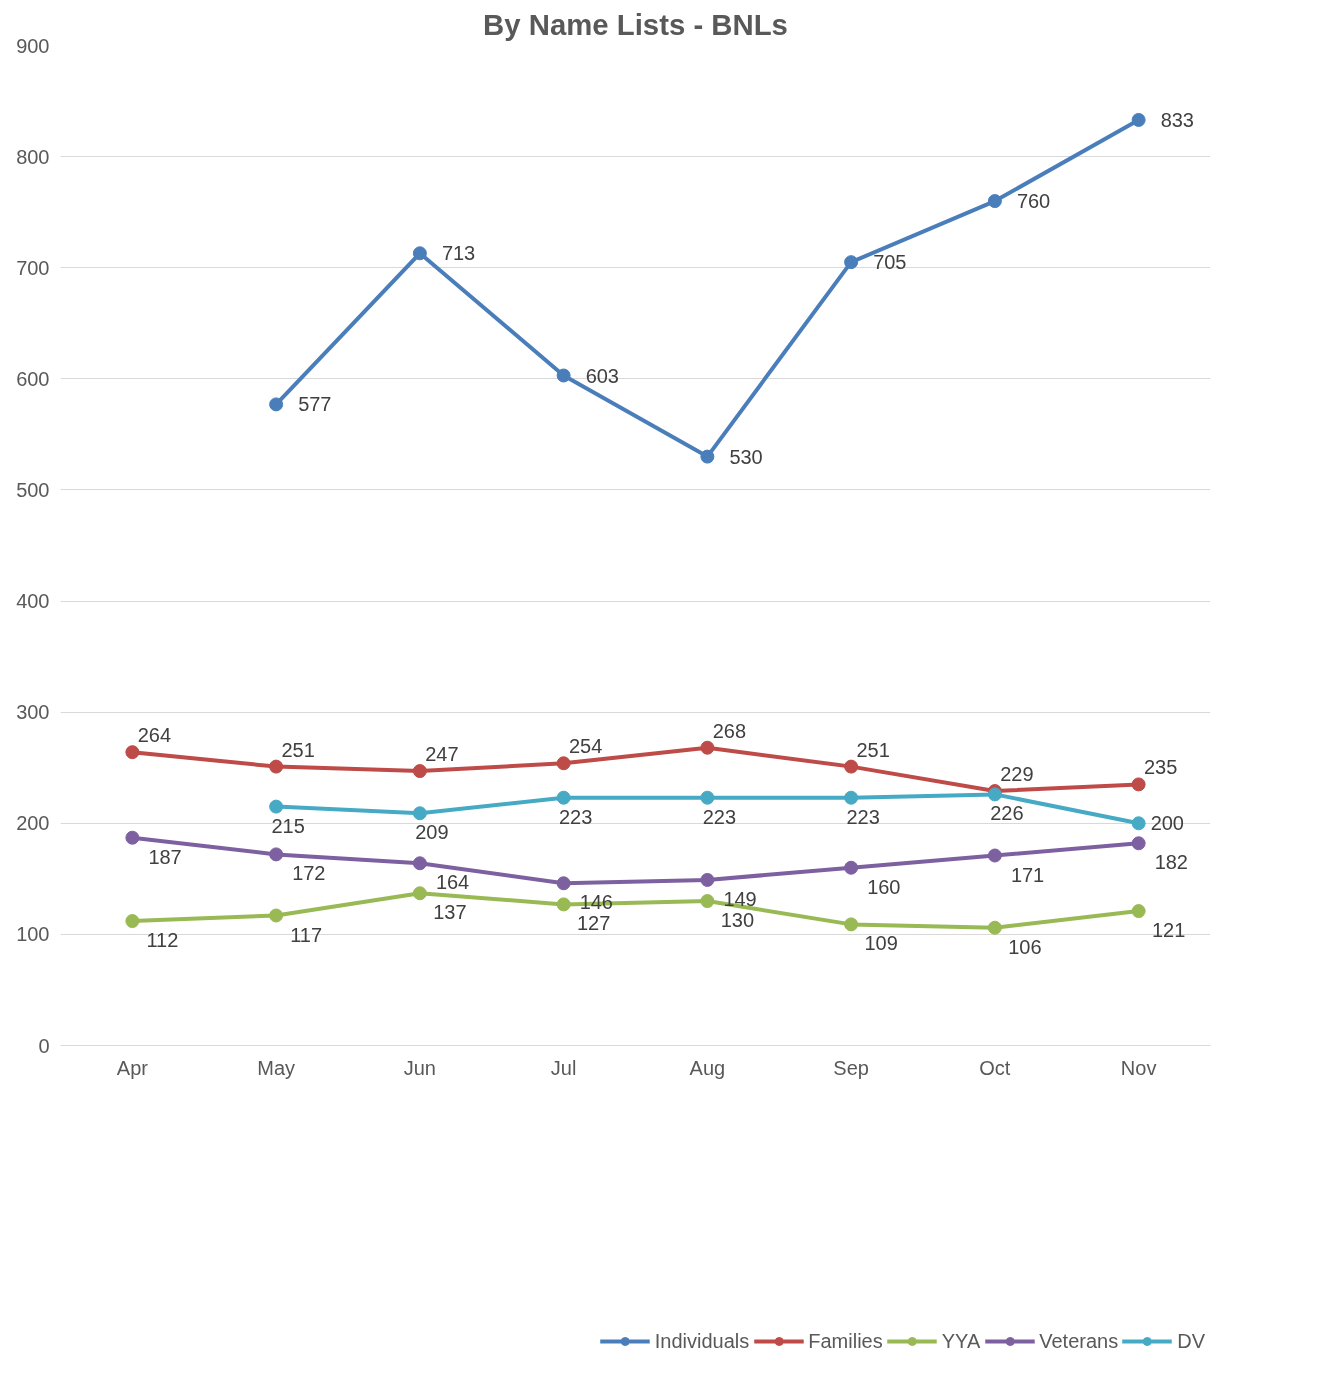  What do you see at coordinates (458, 253) in the screenshot?
I see `data-label: 713` at bounding box center [458, 253].